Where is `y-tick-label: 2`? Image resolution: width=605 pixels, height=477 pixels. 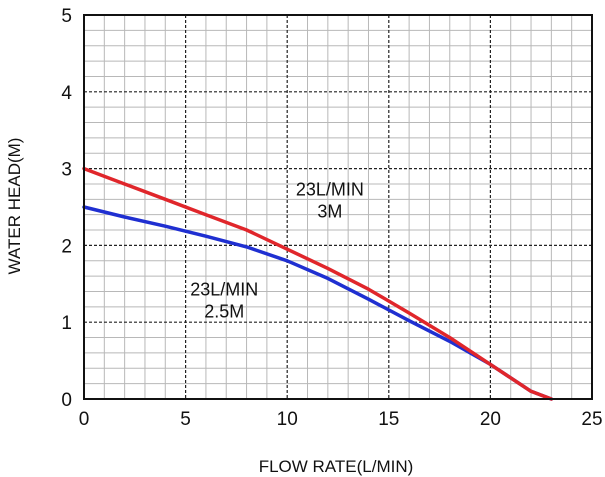
y-tick-label: 2 is located at coordinates (66, 246).